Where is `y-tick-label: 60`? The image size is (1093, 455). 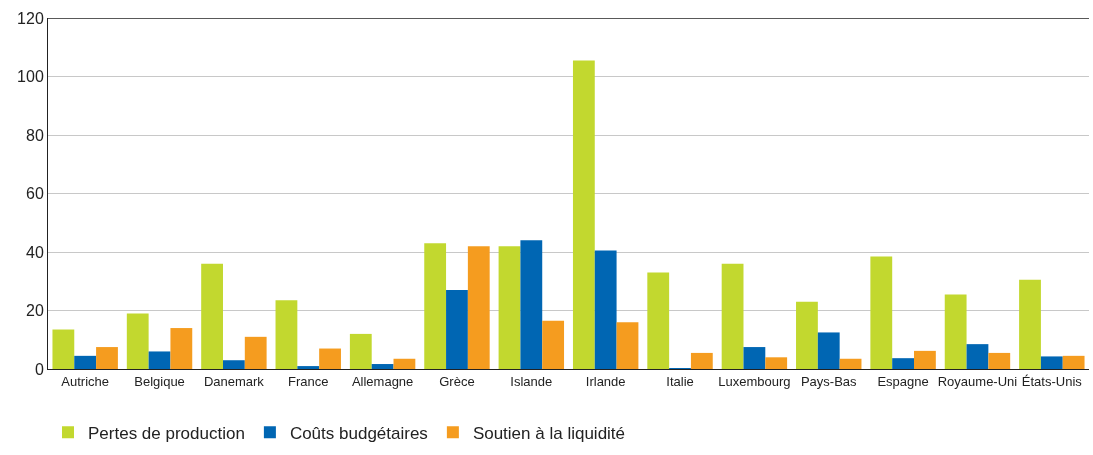
y-tick-label: 60 is located at coordinates (35, 194).